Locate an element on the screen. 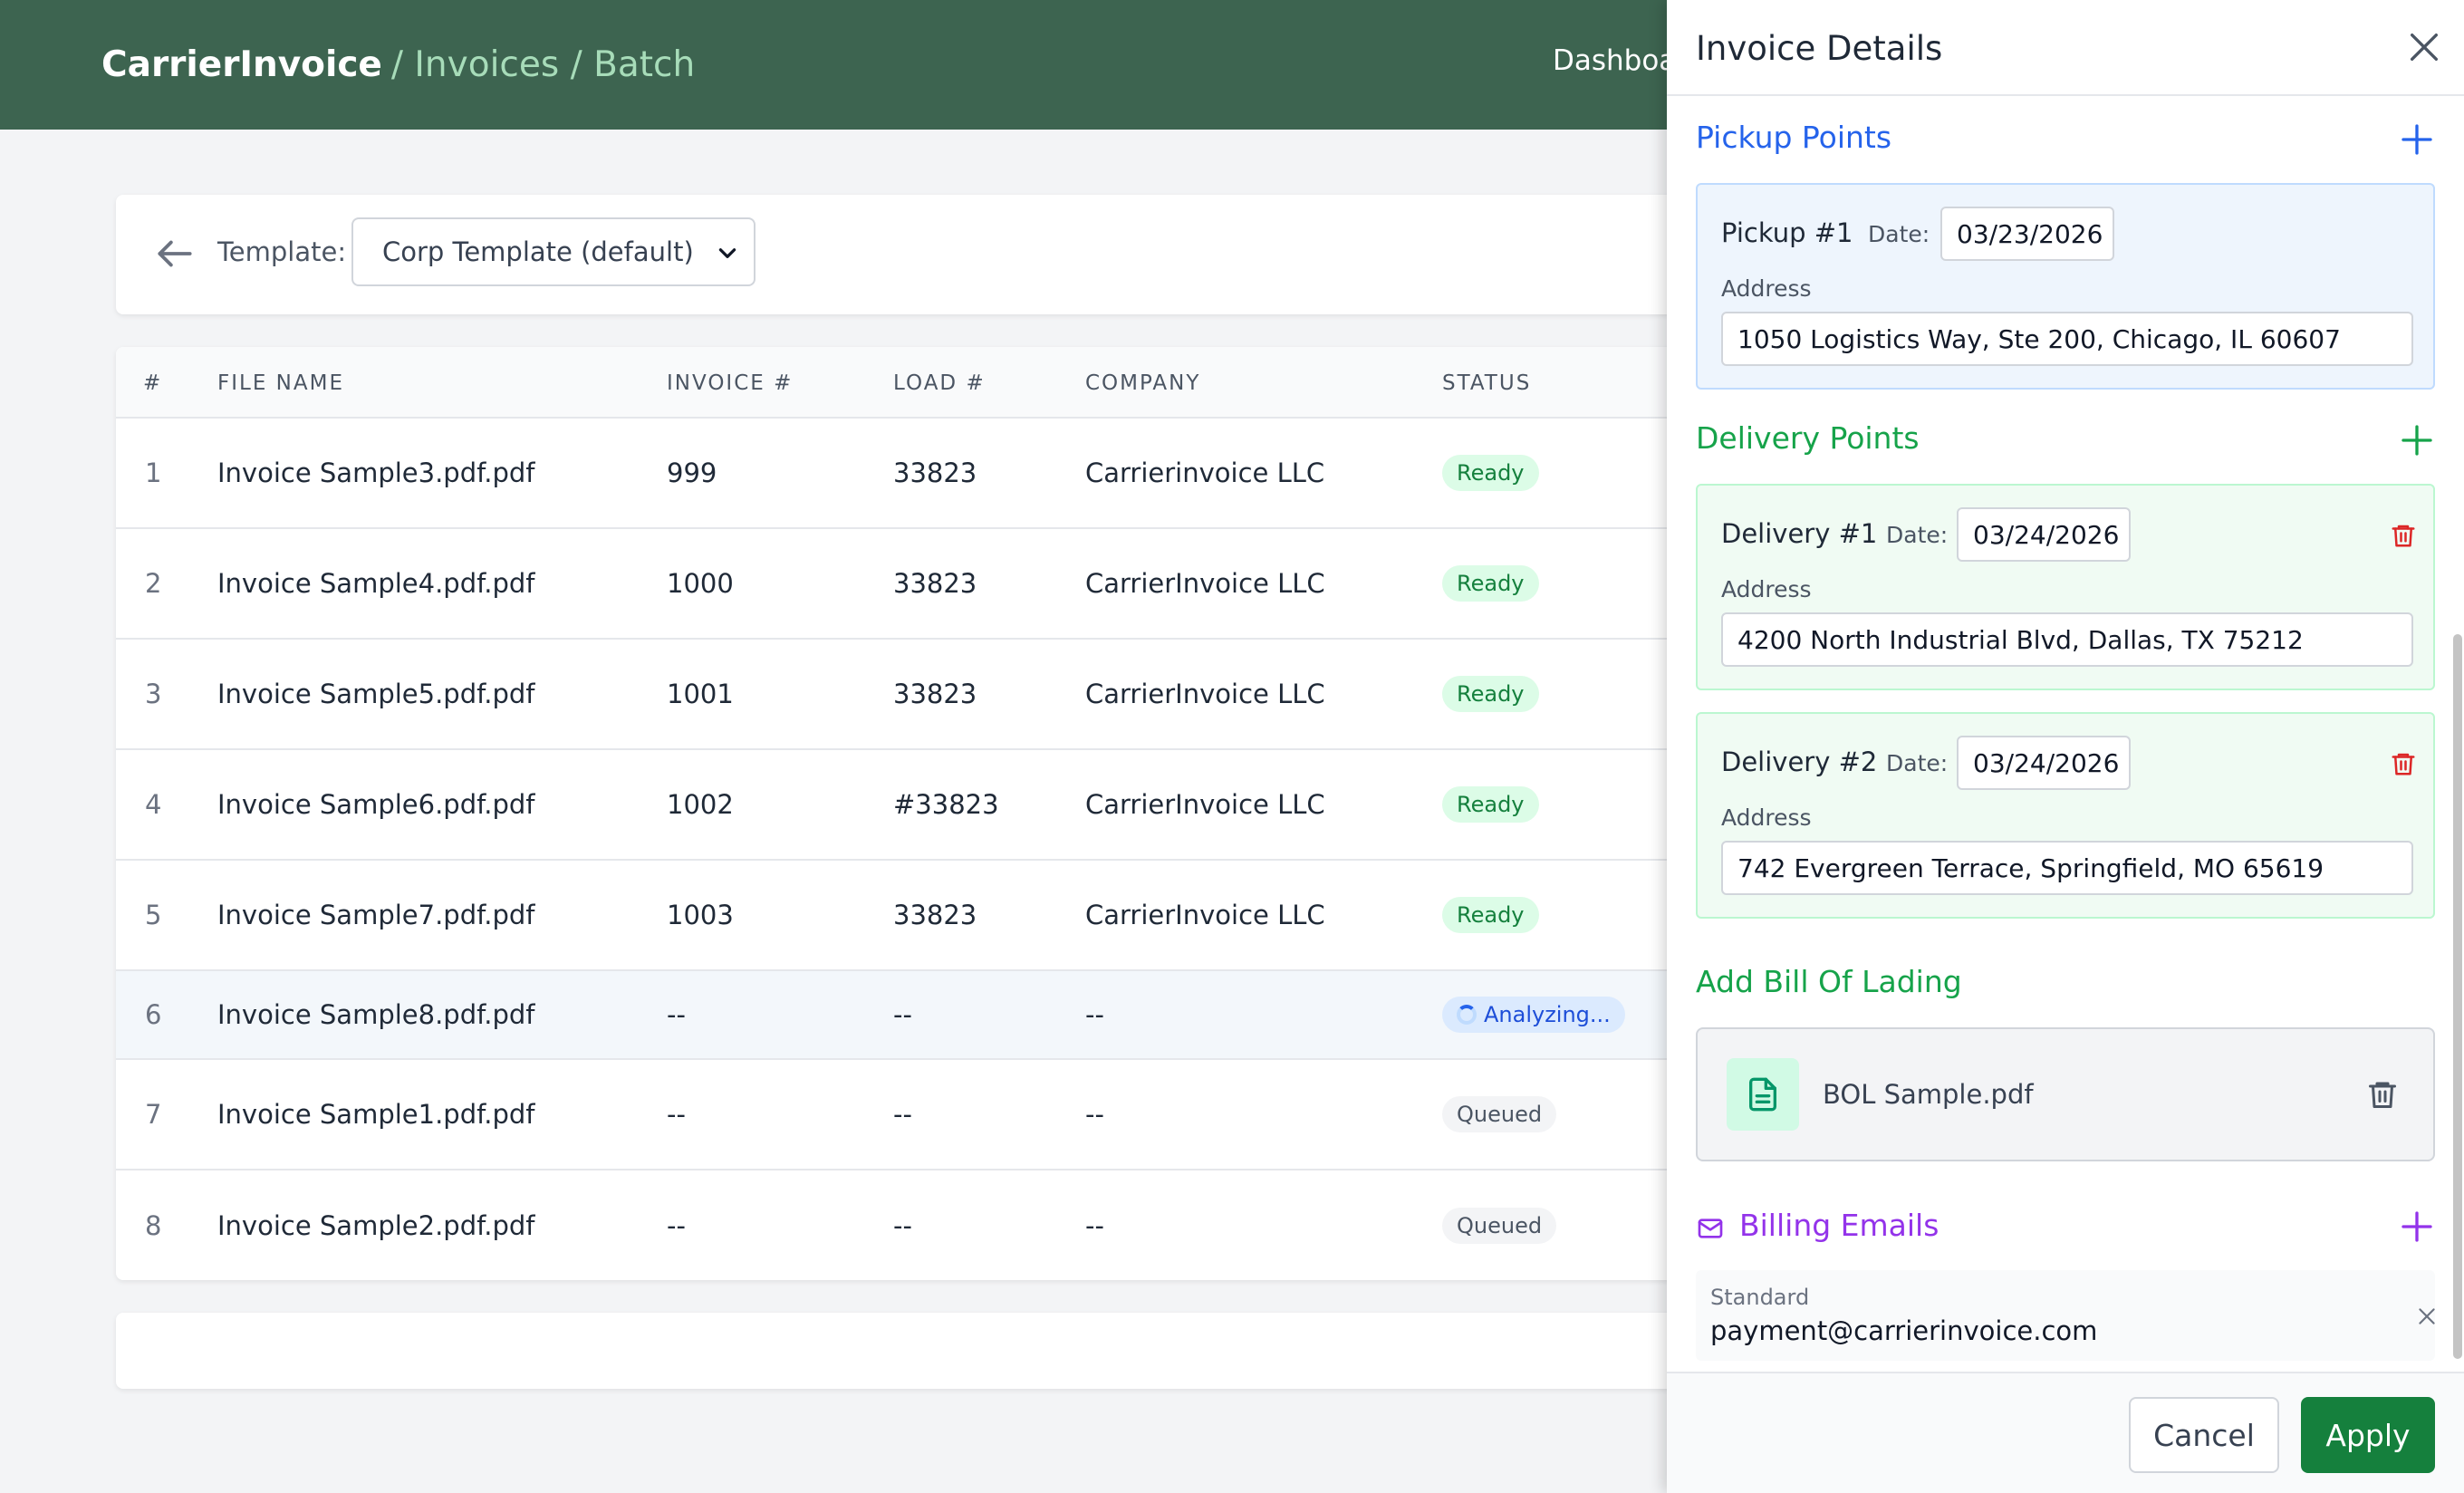 The width and height of the screenshot is (2464, 1493). row-number: 3 is located at coordinates (153, 694).